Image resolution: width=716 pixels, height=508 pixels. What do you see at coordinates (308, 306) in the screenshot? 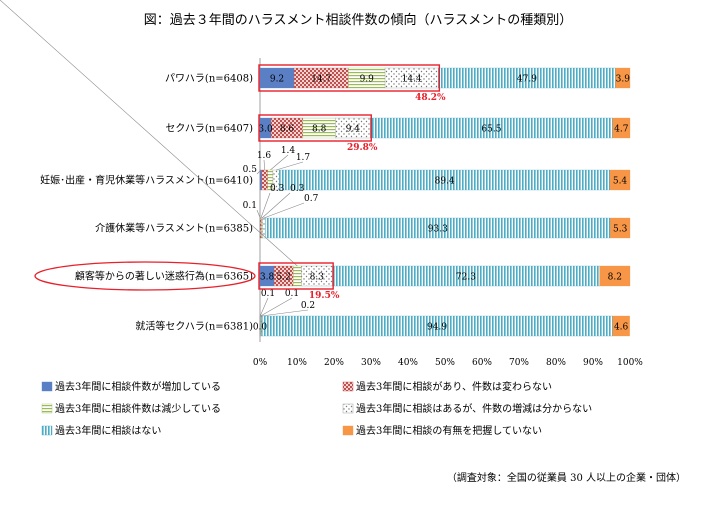
I see `value-label: 0.2` at bounding box center [308, 306].